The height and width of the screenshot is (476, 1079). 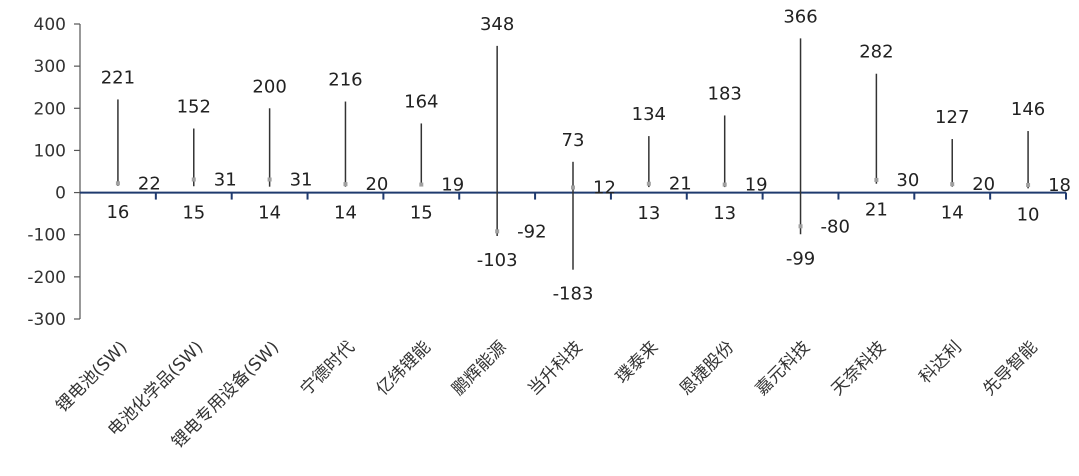 I want to click on category-label: 嘉元科技, so click(x=783, y=368).